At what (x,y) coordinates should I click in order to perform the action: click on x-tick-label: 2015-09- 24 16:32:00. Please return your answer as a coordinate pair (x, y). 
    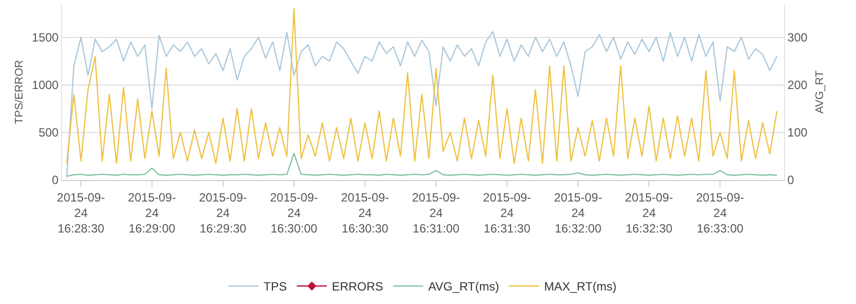
    Looking at the image, I should click on (578, 213).